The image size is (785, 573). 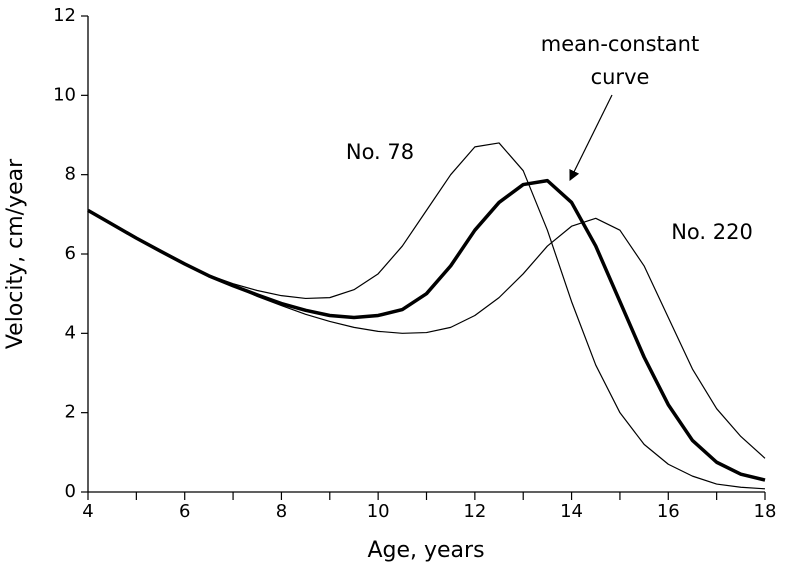 What do you see at coordinates (620, 44) in the screenshot?
I see `curve-label: mean-constant` at bounding box center [620, 44].